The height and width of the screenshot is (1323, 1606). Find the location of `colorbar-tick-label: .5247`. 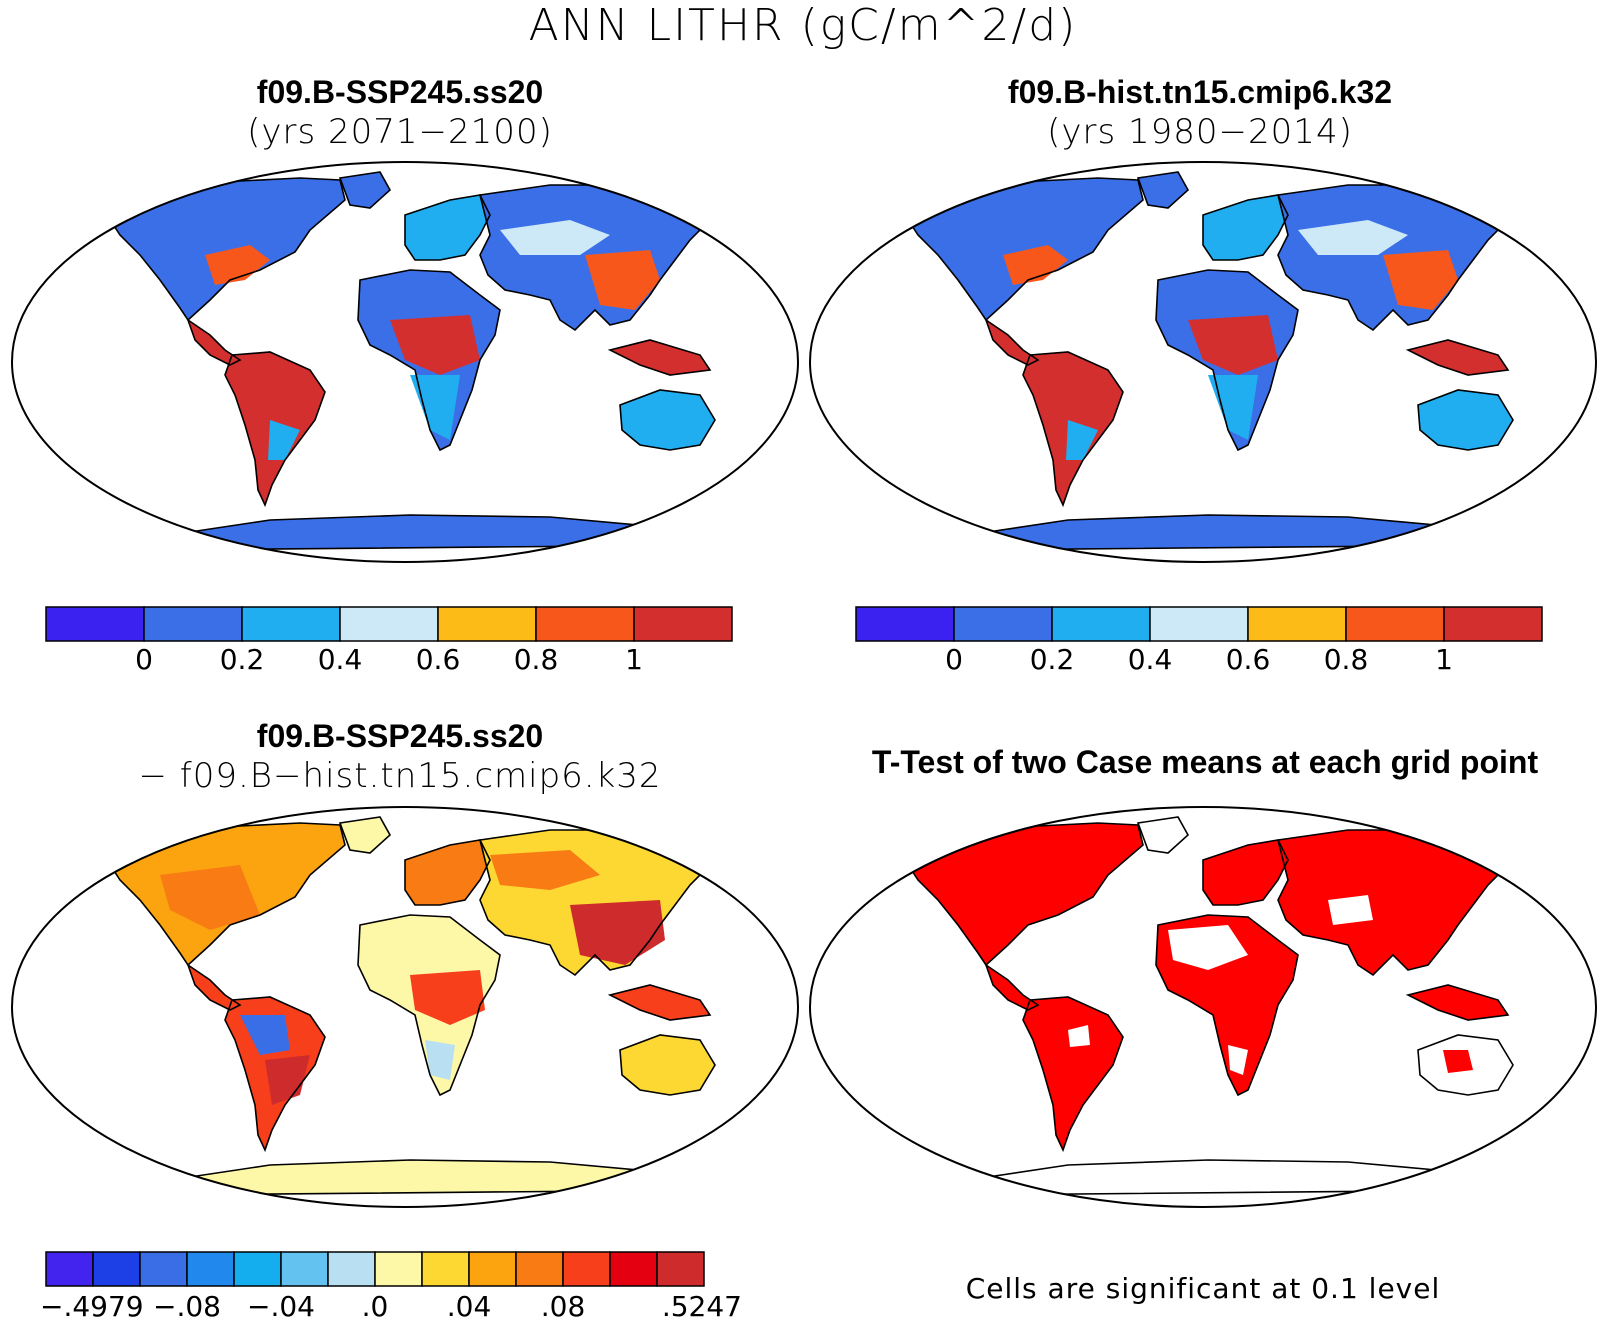

colorbar-tick-label: .5247 is located at coordinates (702, 1306).